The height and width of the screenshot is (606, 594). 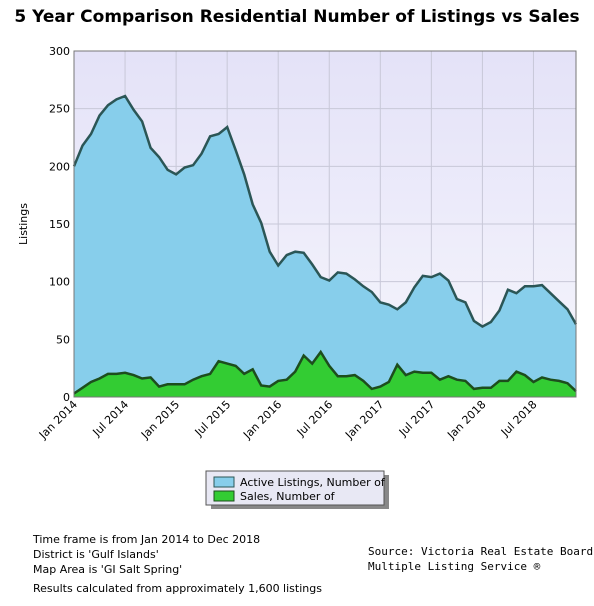 What do you see at coordinates (315, 419) in the screenshot?
I see `x-tick-label: Jul 2016` at bounding box center [315, 419].